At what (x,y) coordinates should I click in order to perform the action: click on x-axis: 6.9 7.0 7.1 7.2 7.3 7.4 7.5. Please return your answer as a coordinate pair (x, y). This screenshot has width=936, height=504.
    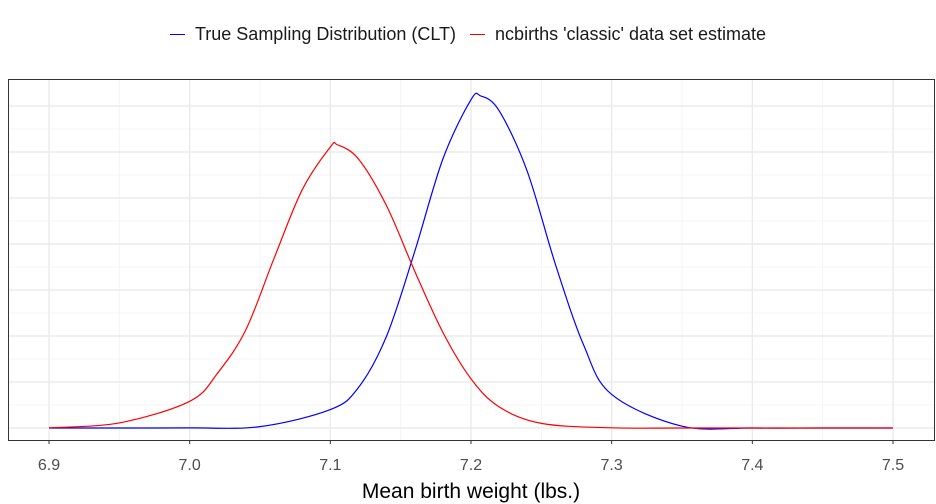
    Looking at the image, I should click on (471, 457).